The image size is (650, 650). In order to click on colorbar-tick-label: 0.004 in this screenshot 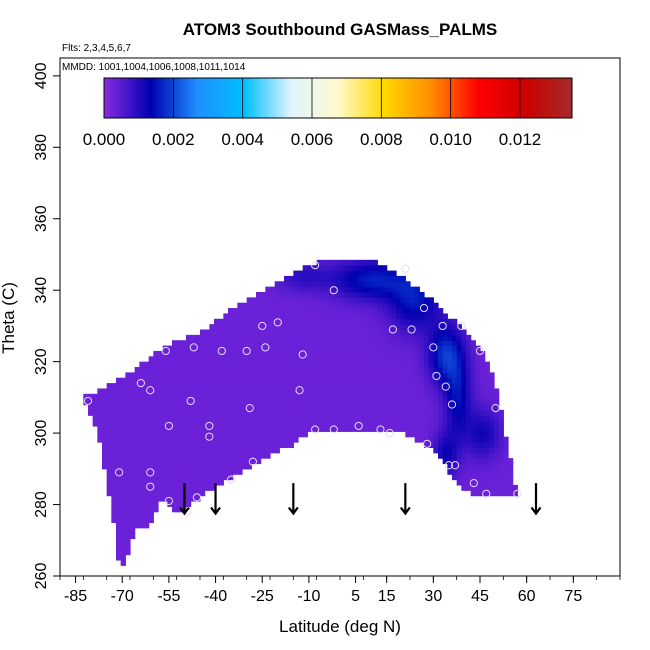, I will do `click(242, 139)`.